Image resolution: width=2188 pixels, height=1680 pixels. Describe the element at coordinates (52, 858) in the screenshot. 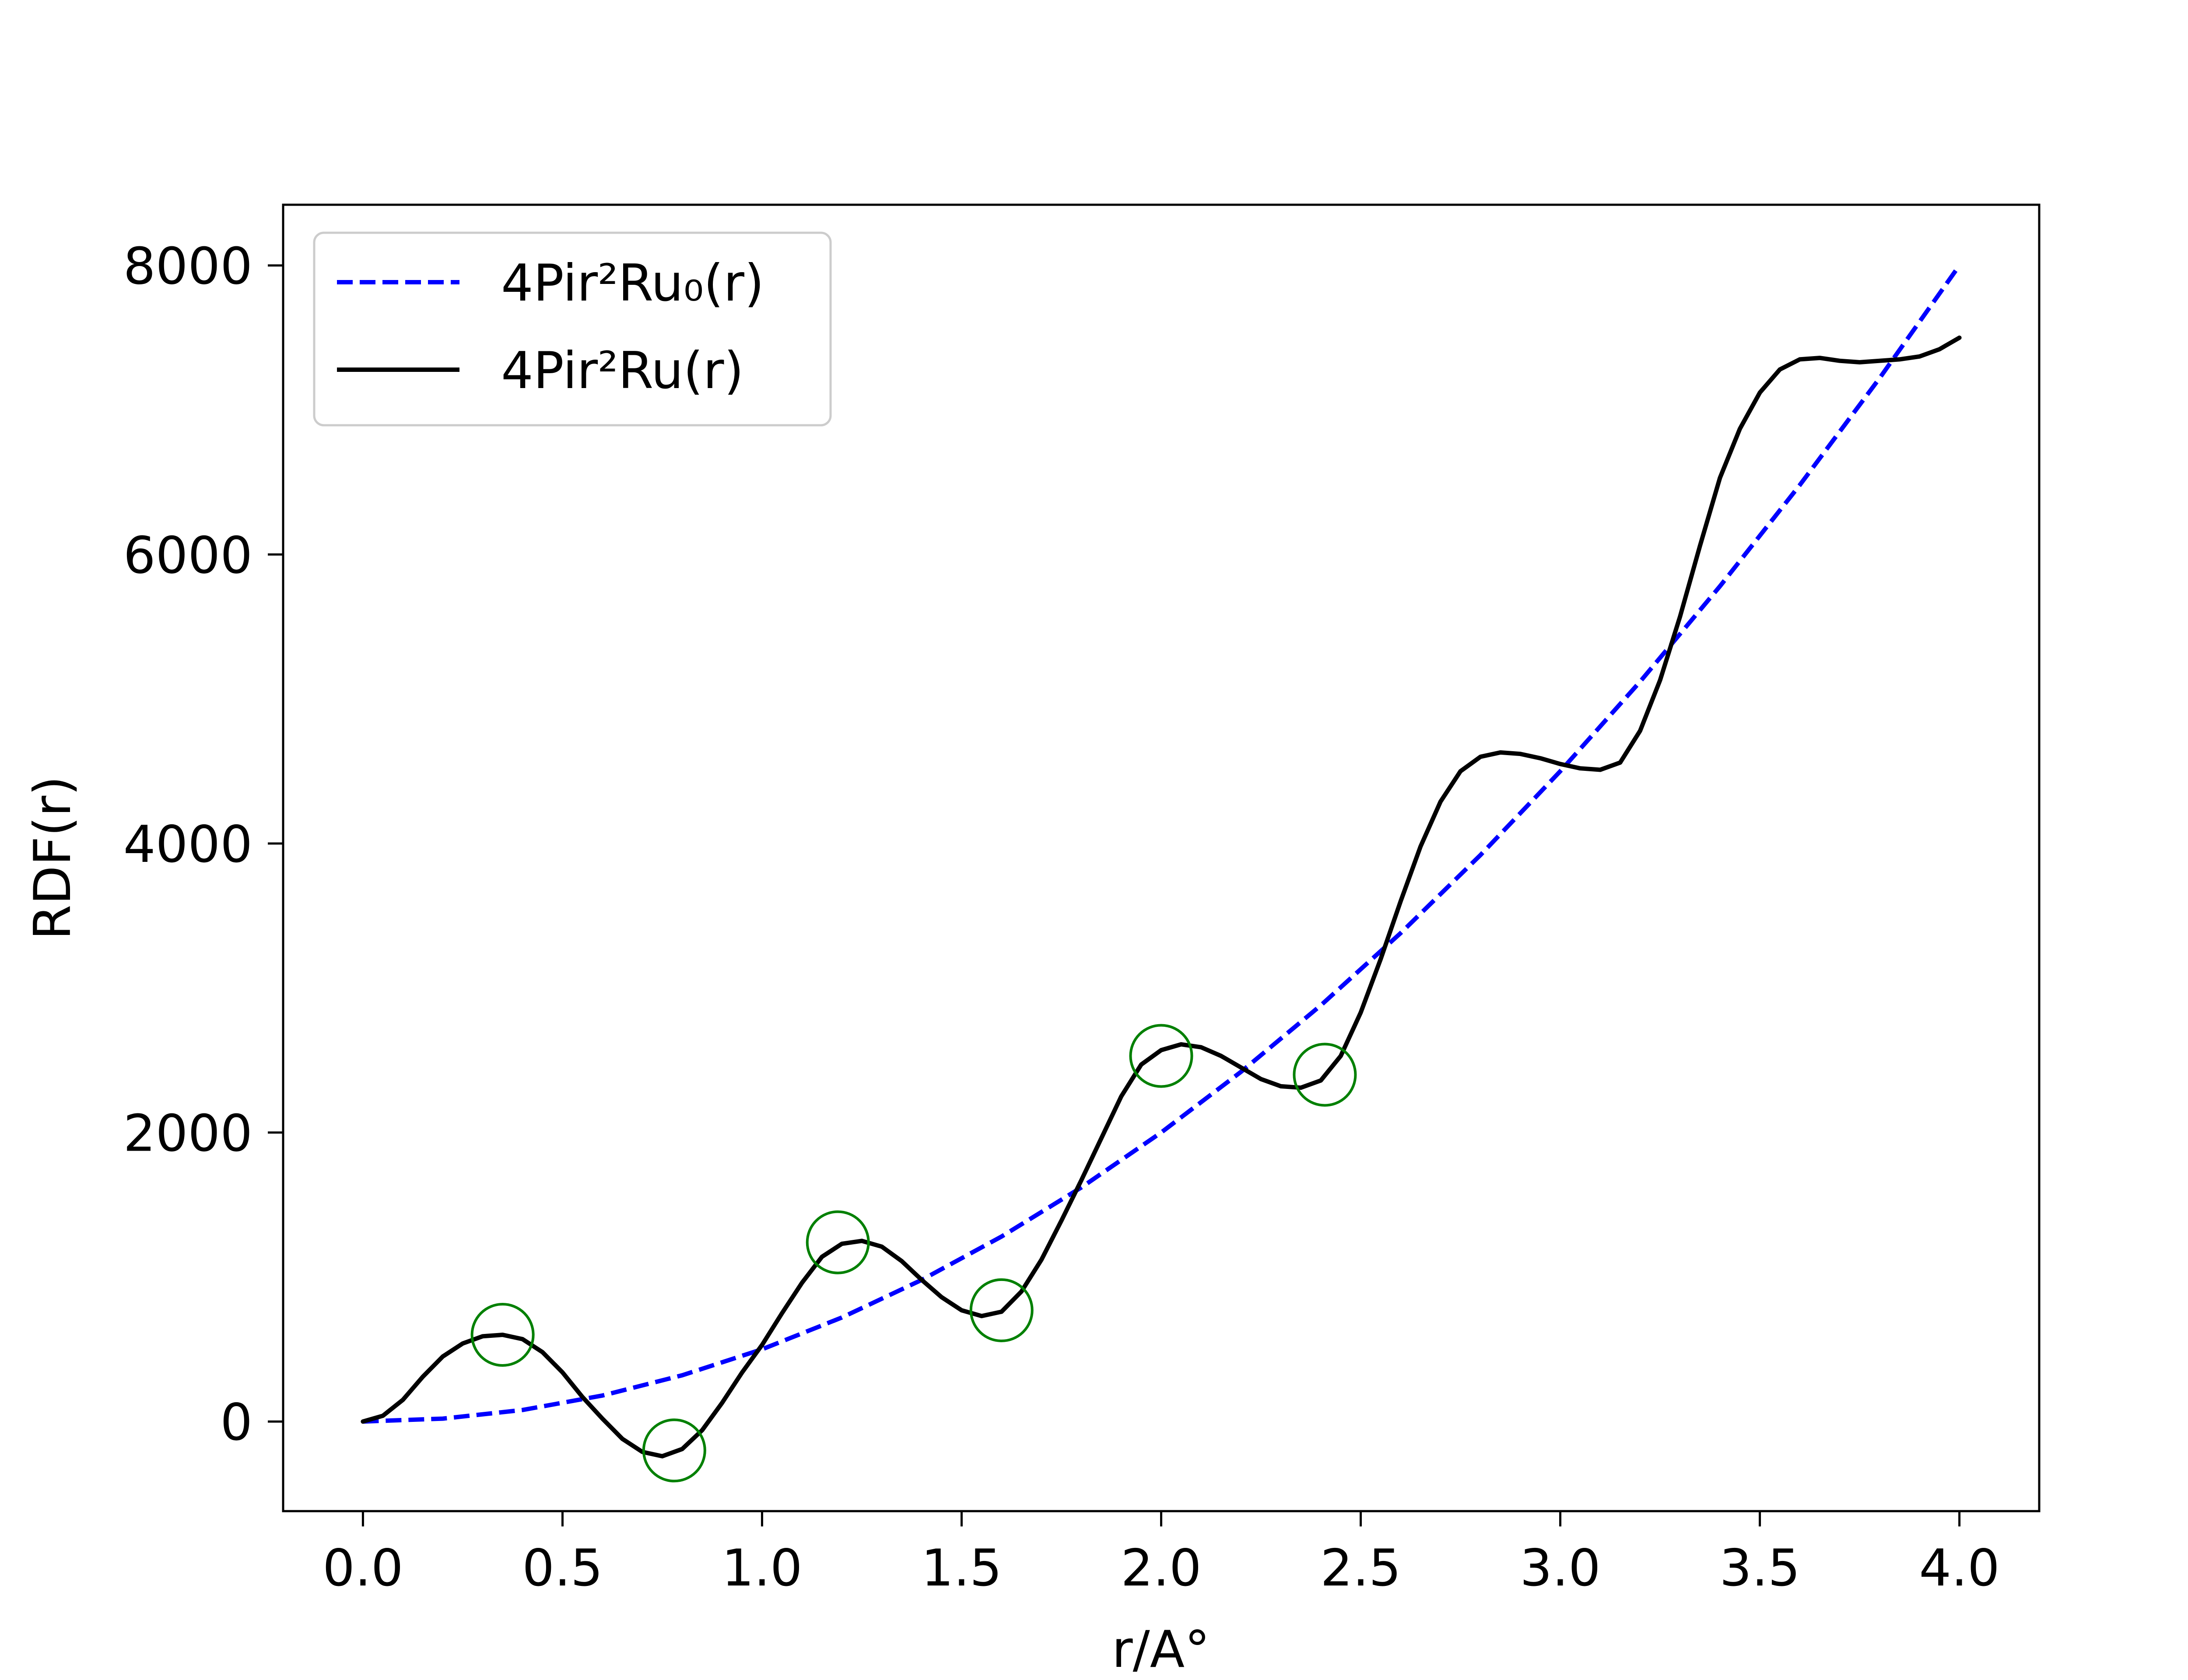

I see `y-axis-label: RDF(r)` at that location.